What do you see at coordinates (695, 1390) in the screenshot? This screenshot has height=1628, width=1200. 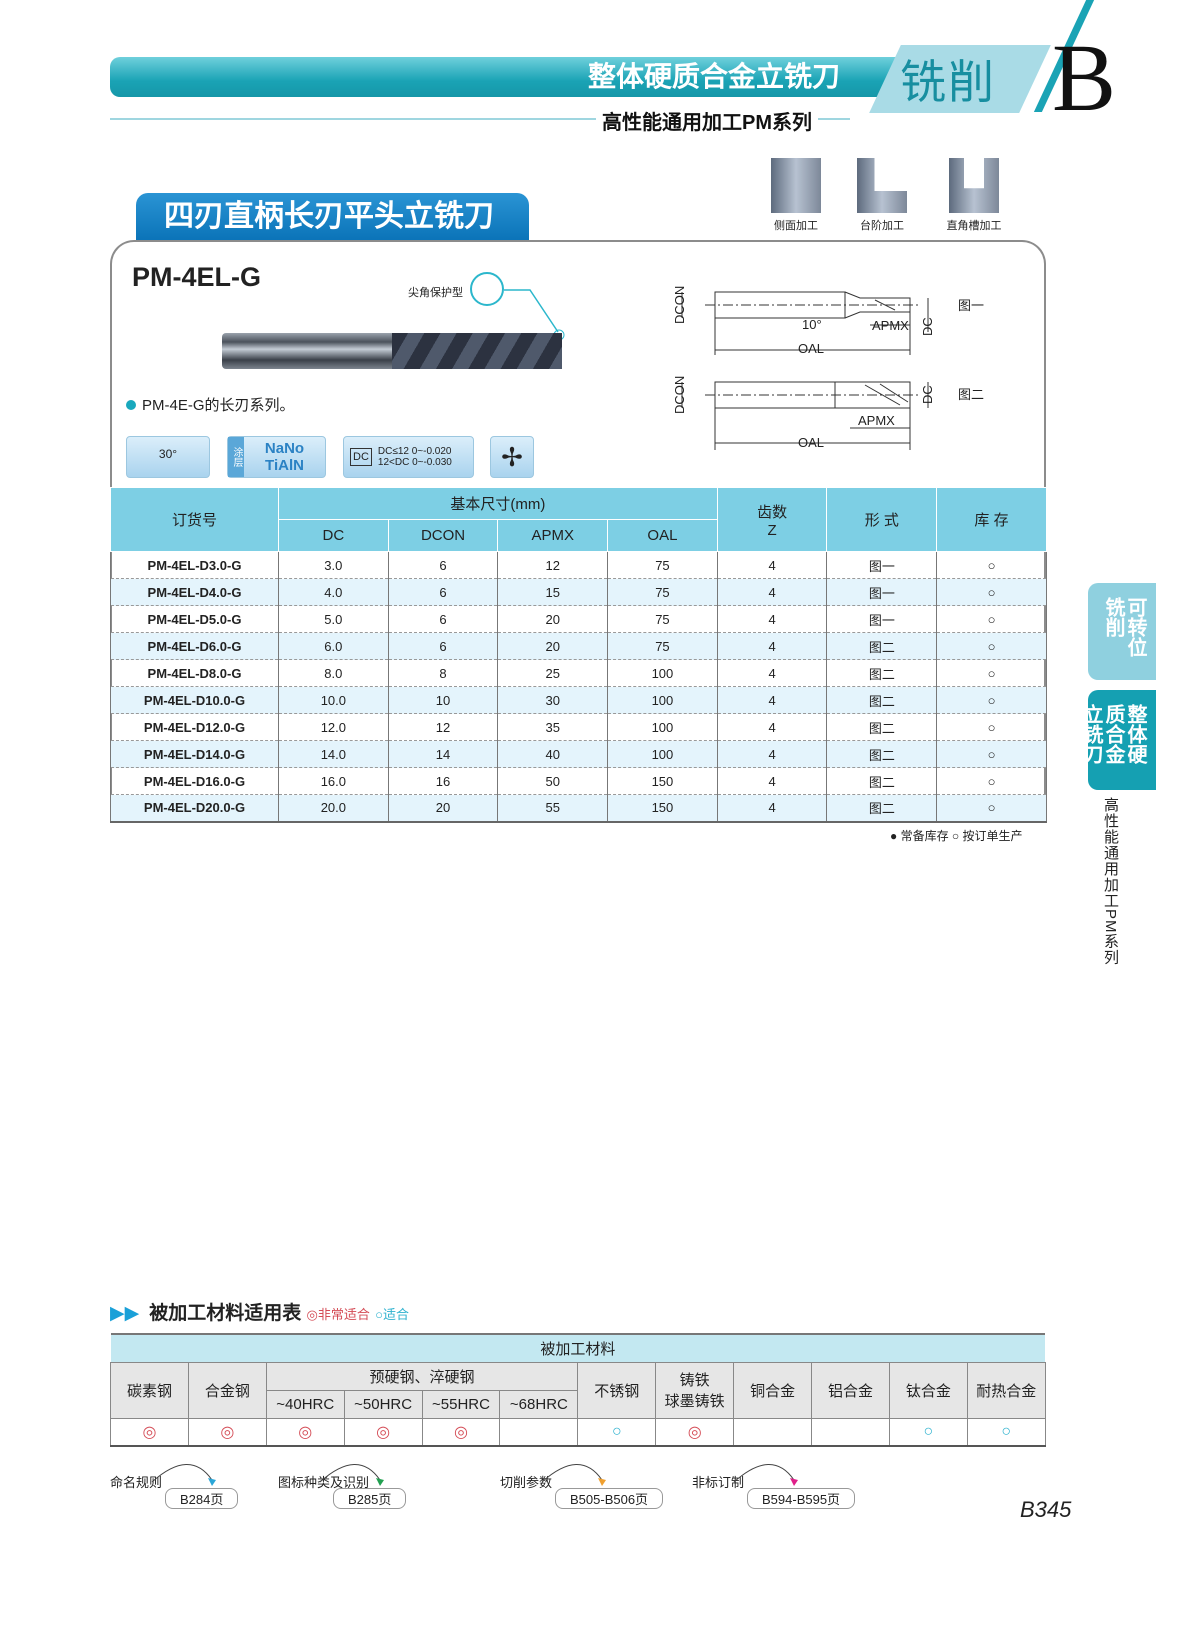 I see `material-column: 铸铁 球墨铸铁` at bounding box center [695, 1390].